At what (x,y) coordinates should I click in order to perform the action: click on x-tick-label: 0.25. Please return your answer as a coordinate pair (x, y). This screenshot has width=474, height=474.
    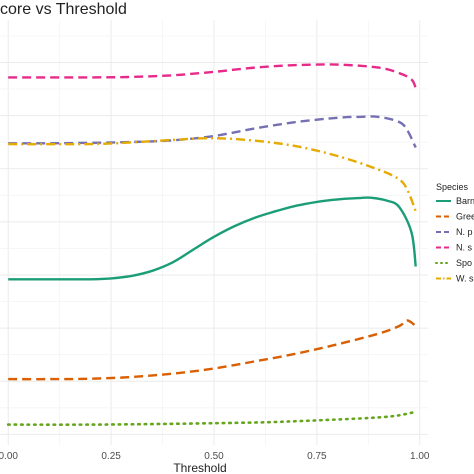
    Looking at the image, I should click on (111, 456).